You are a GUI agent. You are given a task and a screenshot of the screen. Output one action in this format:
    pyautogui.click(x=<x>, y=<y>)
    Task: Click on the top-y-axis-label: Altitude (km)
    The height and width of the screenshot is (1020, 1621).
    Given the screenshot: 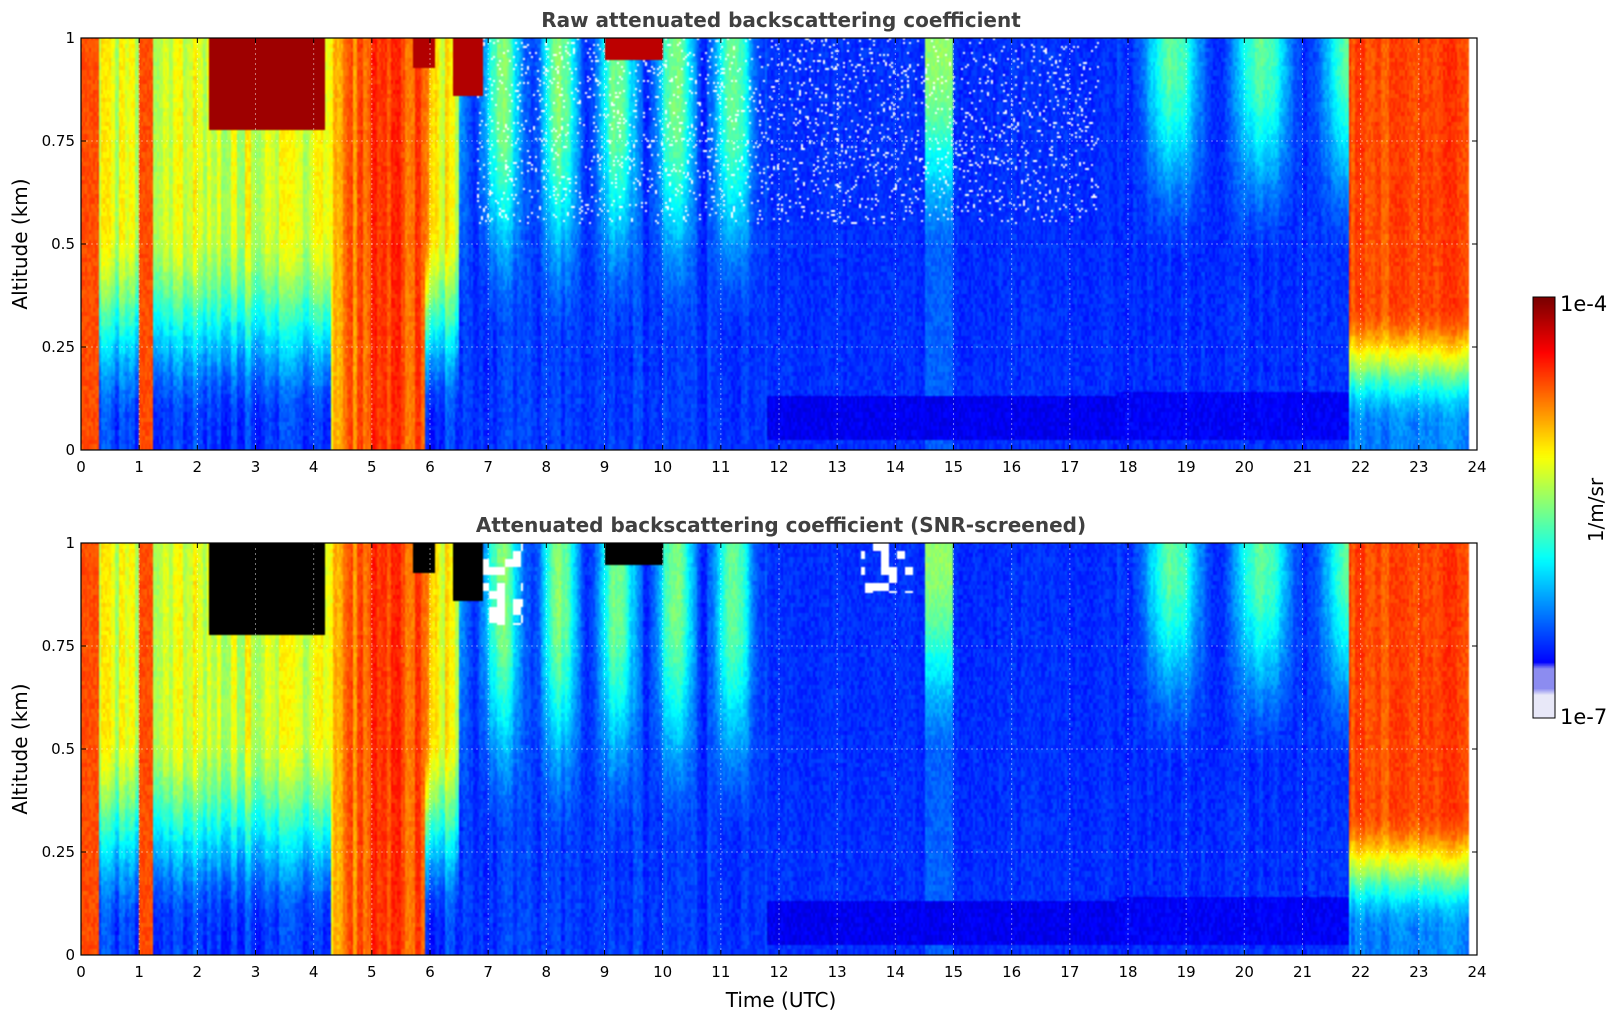 What is the action you would take?
    pyautogui.click(x=20, y=243)
    